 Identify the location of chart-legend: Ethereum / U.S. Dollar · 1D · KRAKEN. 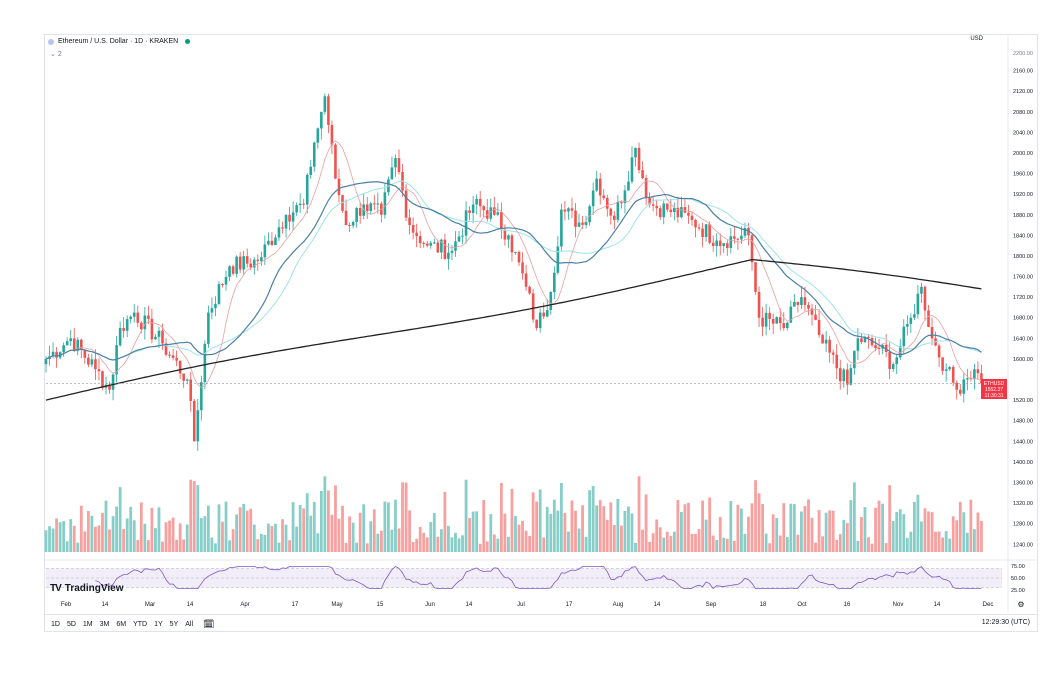
(119, 41).